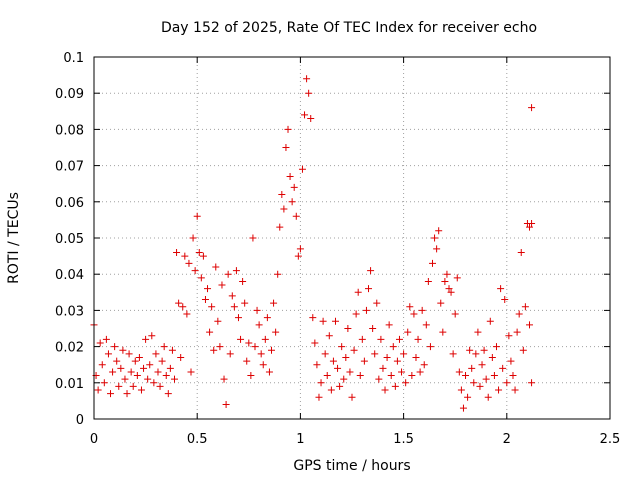  I want to click on x-tick-label: 0.5, so click(197, 439).